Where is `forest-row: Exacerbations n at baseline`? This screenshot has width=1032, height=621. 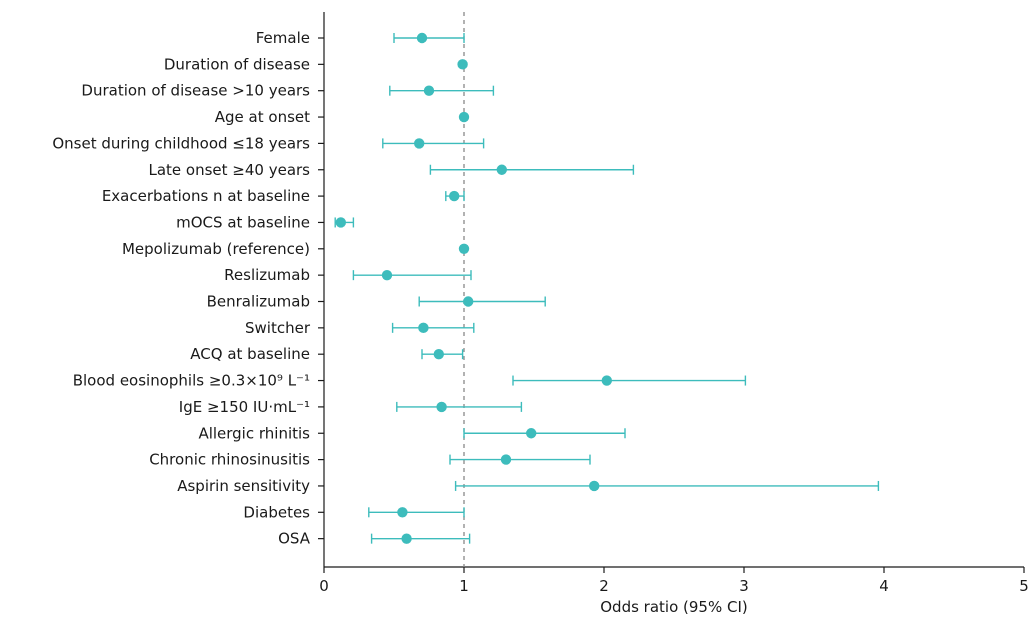 forest-row: Exacerbations n at baseline is located at coordinates (283, 196).